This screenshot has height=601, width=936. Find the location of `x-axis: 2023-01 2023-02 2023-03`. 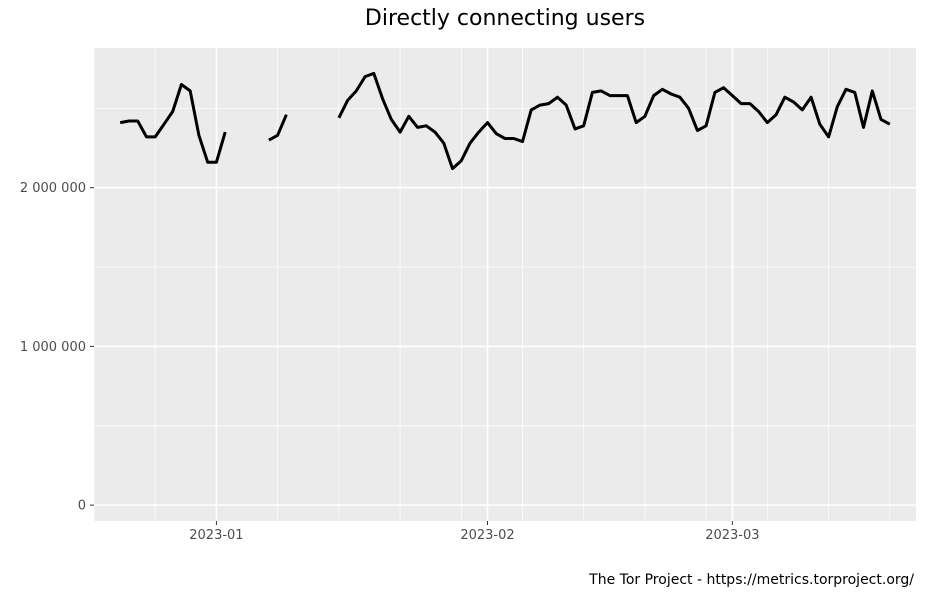

x-axis: 2023-01 2023-02 2023-03 is located at coordinates (474, 532).